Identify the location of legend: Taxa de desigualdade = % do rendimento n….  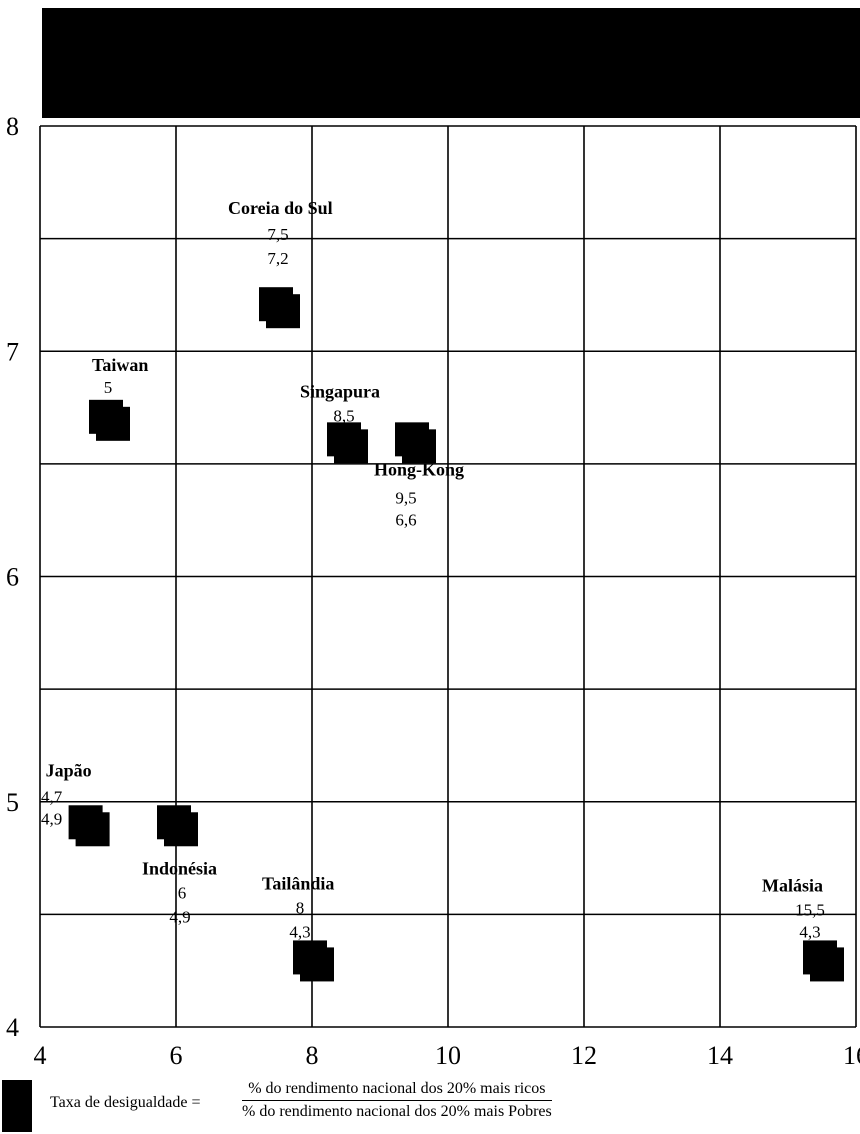
(430, 1107).